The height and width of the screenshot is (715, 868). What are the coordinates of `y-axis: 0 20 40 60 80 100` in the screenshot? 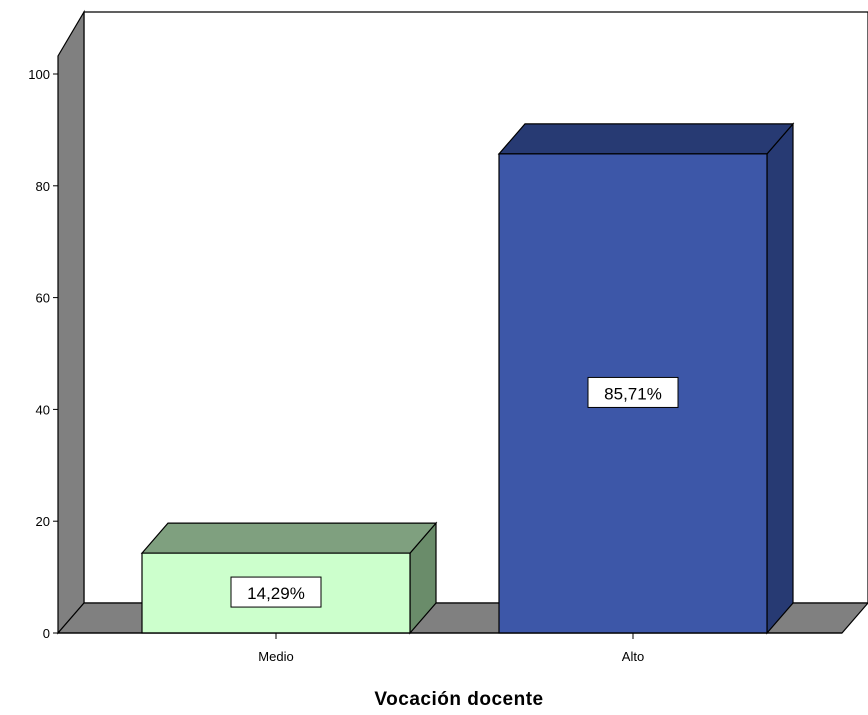 It's located at (43, 354).